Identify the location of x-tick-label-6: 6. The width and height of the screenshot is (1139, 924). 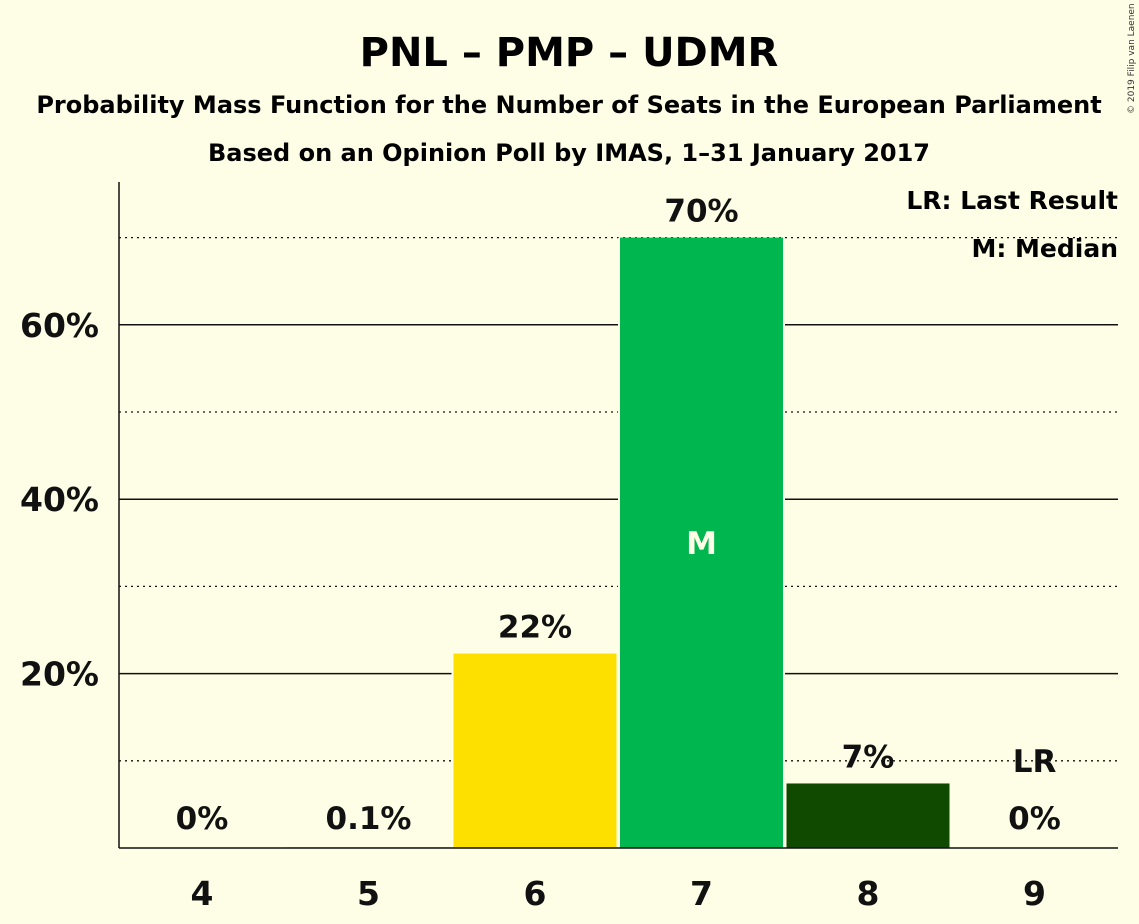
(535, 893).